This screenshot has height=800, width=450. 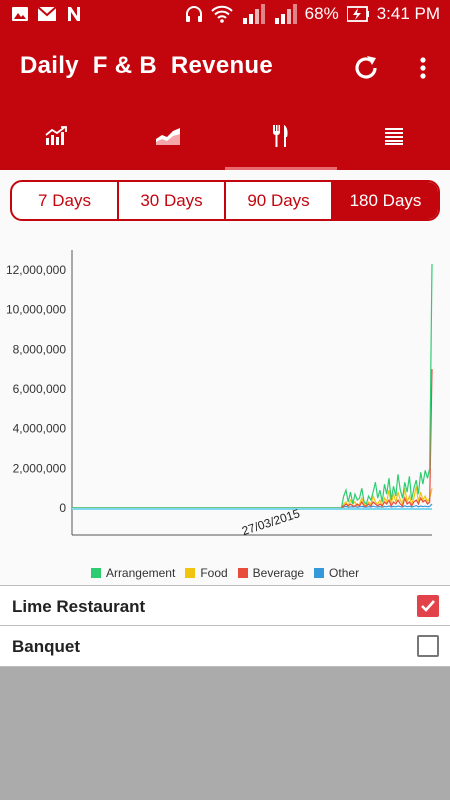 I want to click on tab-summary, so click(x=56, y=136).